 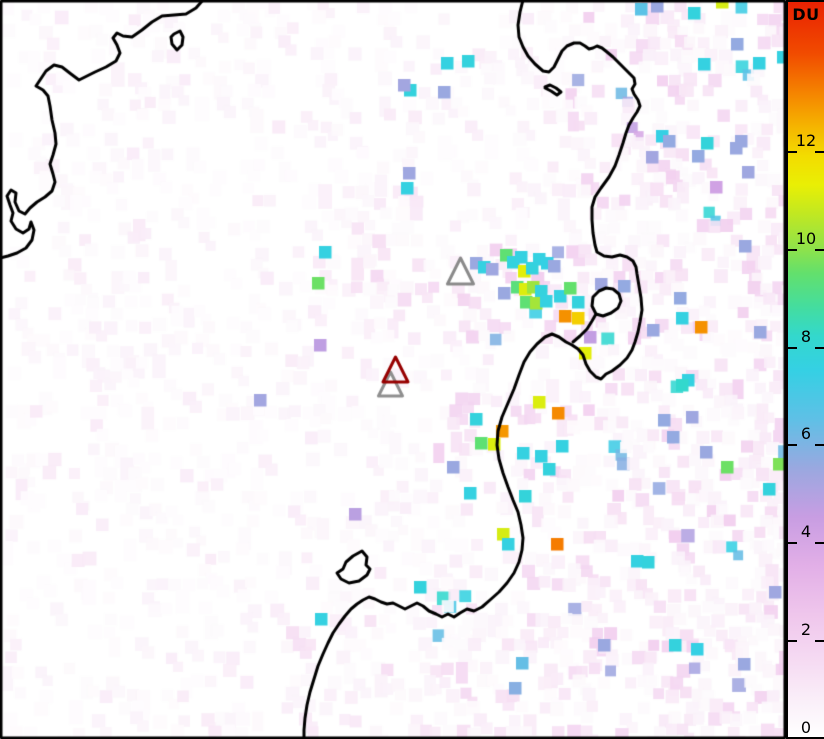 I want to click on colorbar-gradient, so click(x=806, y=369).